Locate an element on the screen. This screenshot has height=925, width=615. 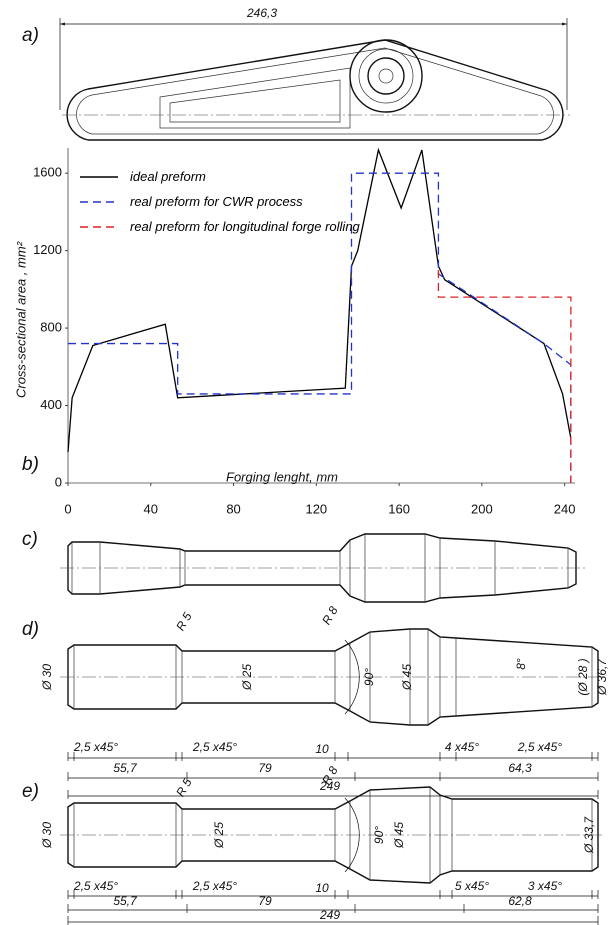
y-tick-label: 1600 is located at coordinates (47, 172).